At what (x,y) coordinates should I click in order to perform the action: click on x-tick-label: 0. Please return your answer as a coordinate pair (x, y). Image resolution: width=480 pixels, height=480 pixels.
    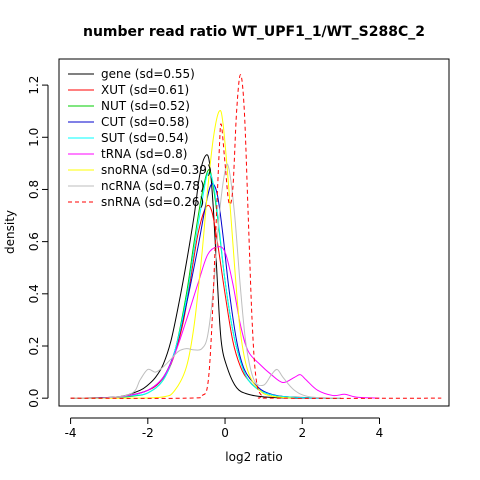
    Looking at the image, I should click on (225, 433).